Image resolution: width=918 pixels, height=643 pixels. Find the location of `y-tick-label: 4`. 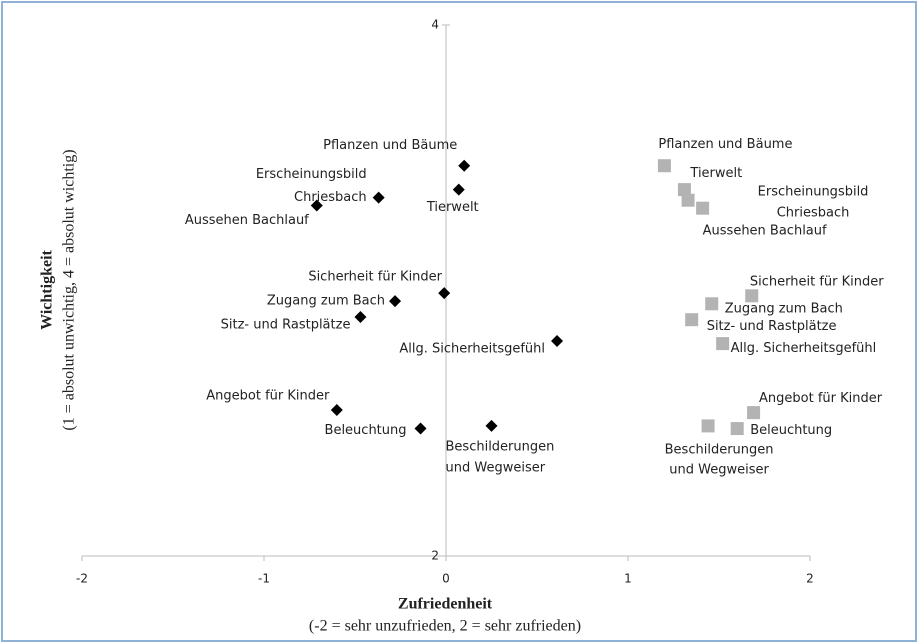

y-tick-label: 4 is located at coordinates (435, 25).